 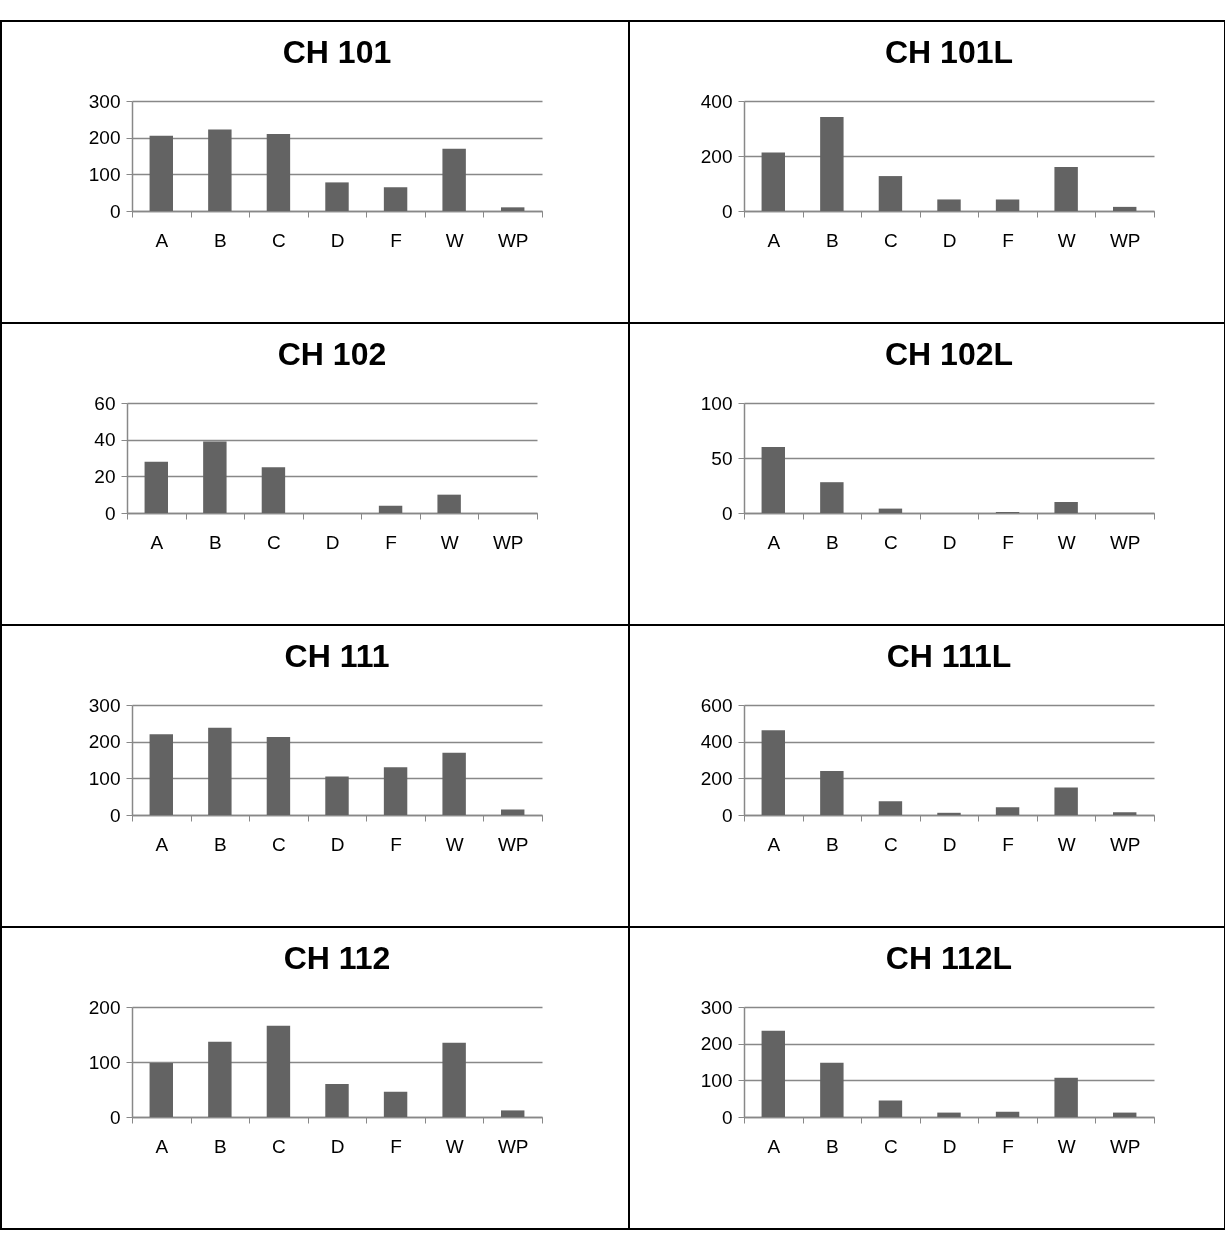 What do you see at coordinates (331, 354) in the screenshot?
I see `chart-title: CH 102` at bounding box center [331, 354].